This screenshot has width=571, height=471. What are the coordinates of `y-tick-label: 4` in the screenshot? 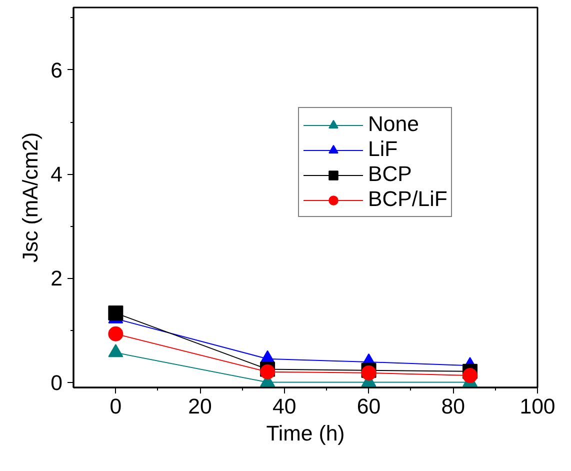 It's located at (56, 174).